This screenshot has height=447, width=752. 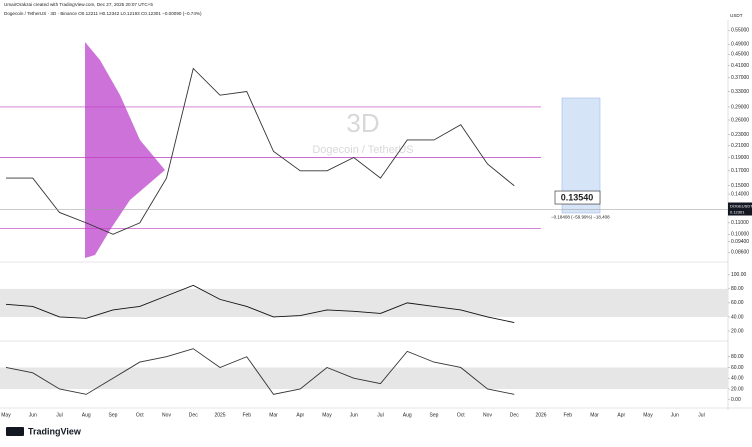 What do you see at coordinates (15, 431) in the screenshot?
I see `logo-icon` at bounding box center [15, 431].